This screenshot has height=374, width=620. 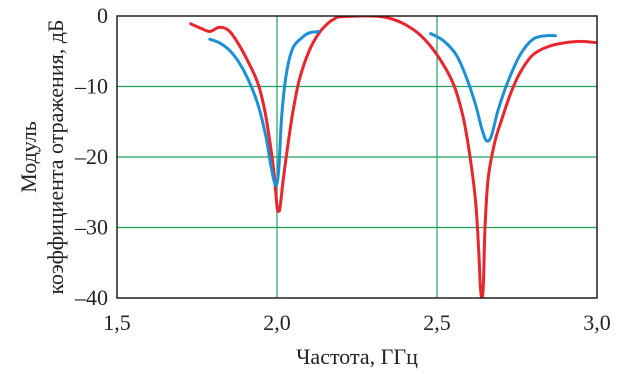 What do you see at coordinates (91, 297) in the screenshot?
I see `y-tick-label: –40` at bounding box center [91, 297].